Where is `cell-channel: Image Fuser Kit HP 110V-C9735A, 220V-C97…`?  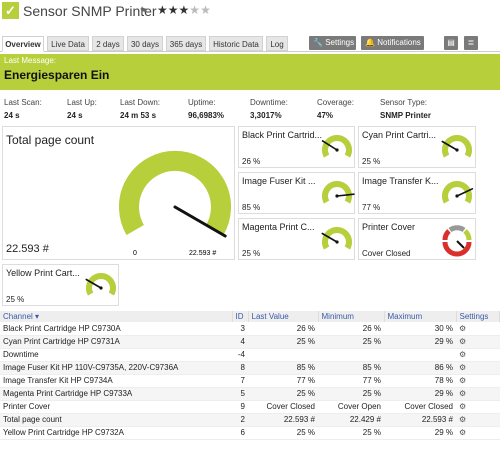 cell-channel: Image Fuser Kit HP 110V-C9735A, 220V-C97… is located at coordinates (116, 368).